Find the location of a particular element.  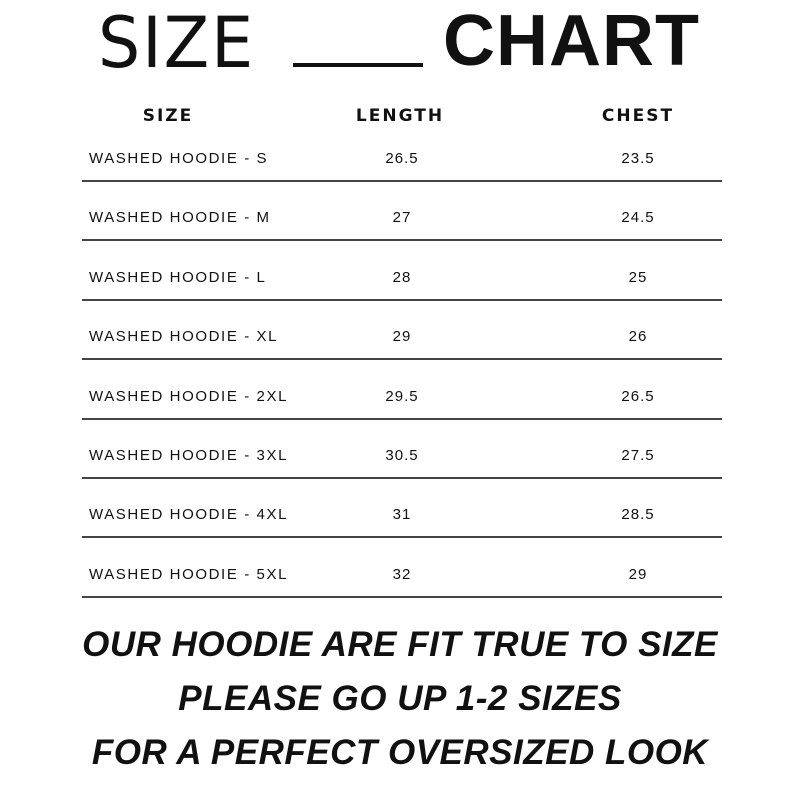

chest-value: 27.5 is located at coordinates (638, 455).